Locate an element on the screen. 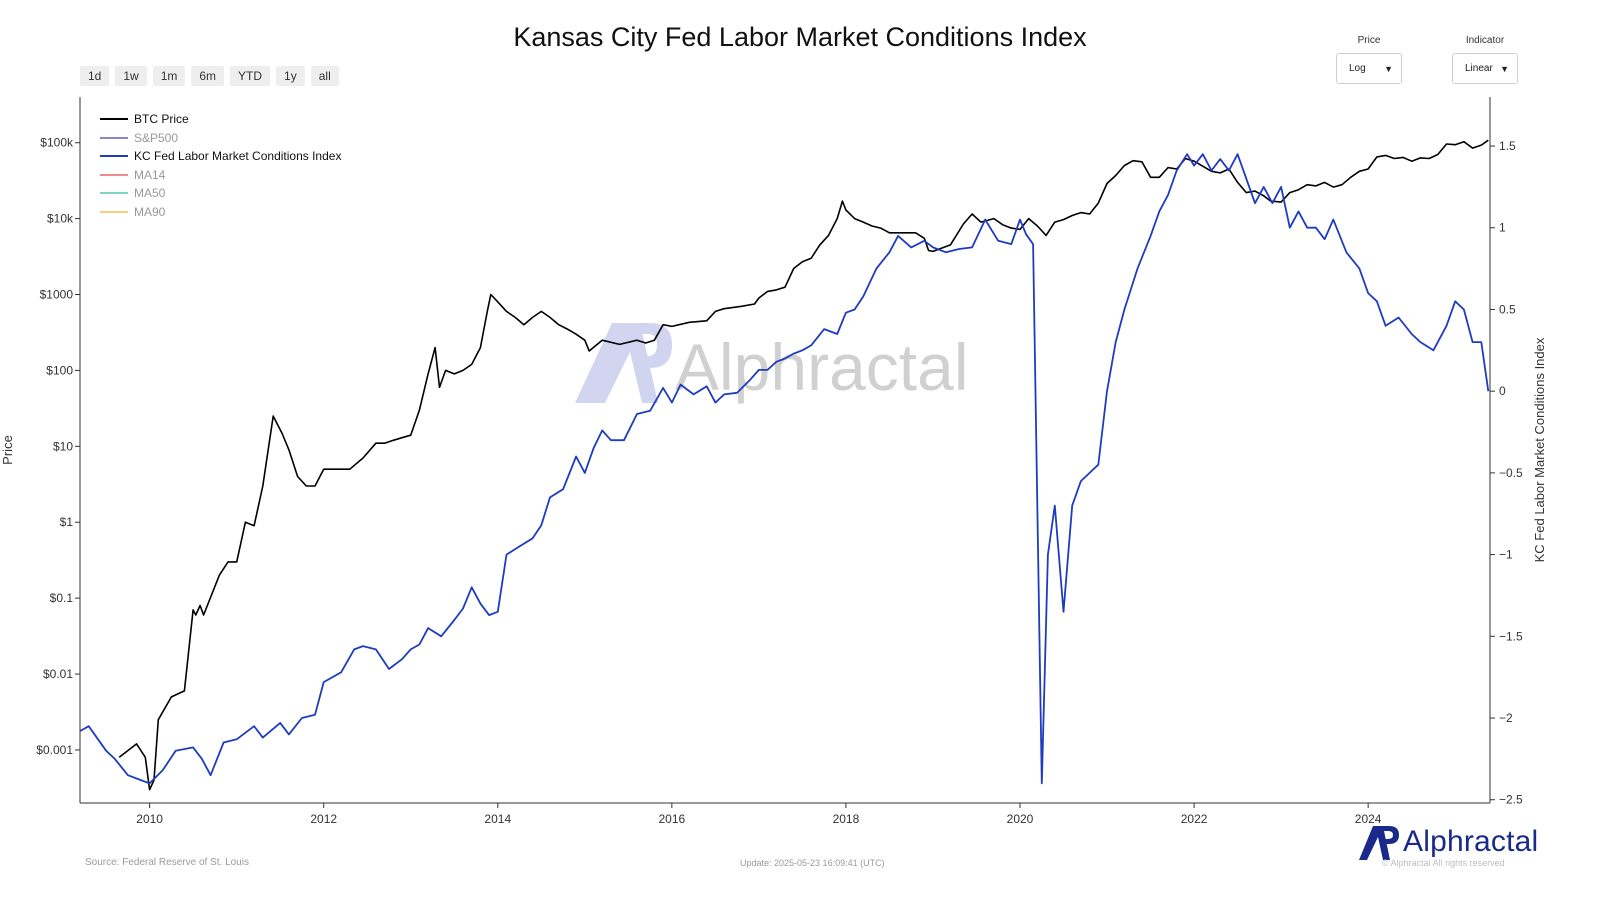 Image resolution: width=1600 pixels, height=900 pixels. y2-tick-label: 0.5 is located at coordinates (1507, 309).